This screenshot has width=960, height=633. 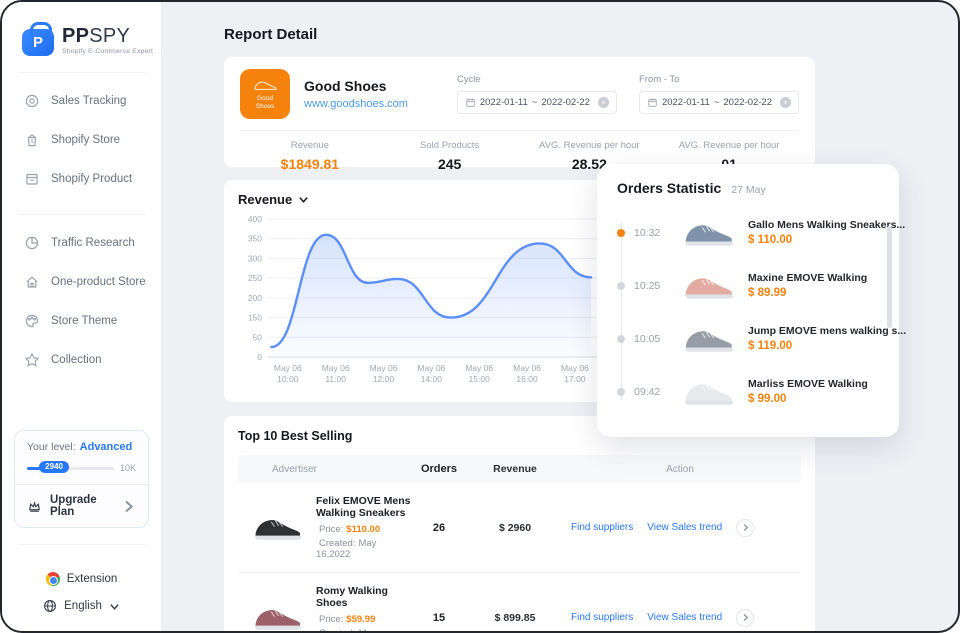 I want to click on order-time: 09:42, so click(x=647, y=391).